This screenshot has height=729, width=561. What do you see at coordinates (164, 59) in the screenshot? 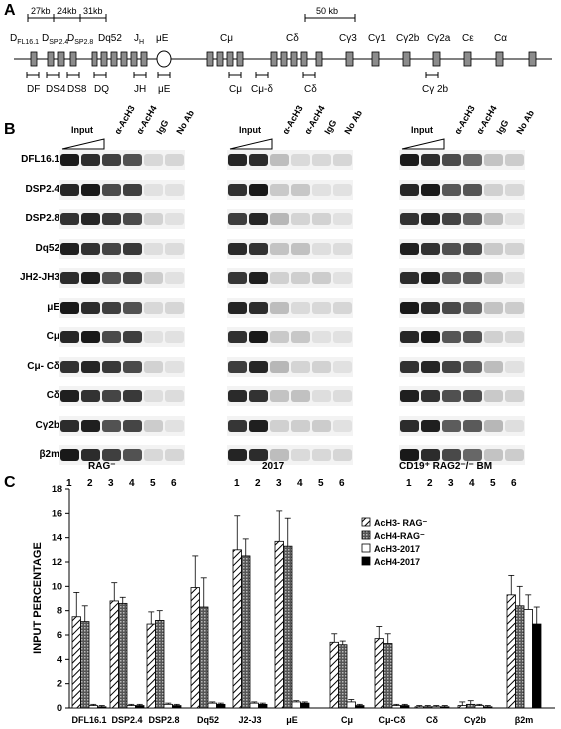
I see `mu-enhancer-mark` at bounding box center [164, 59].